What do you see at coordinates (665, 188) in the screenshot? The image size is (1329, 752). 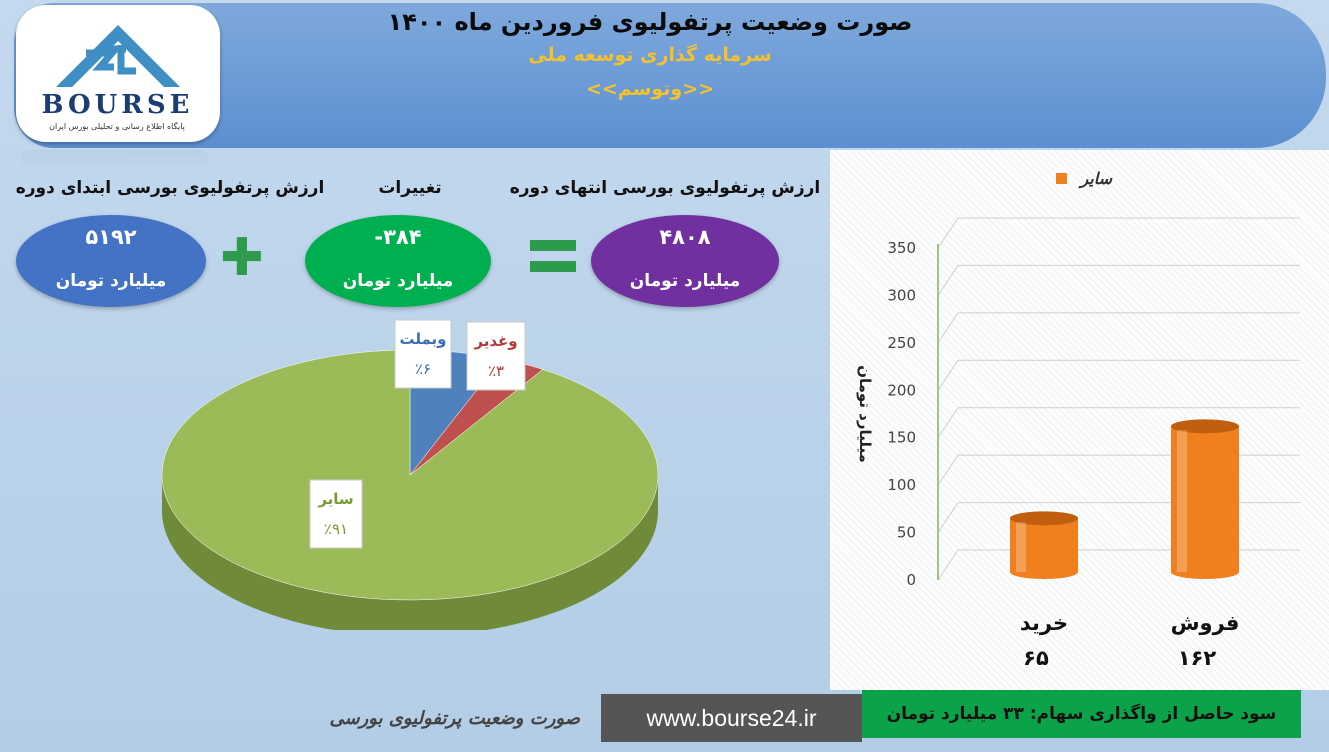 I see `end-value-label: ارزش پرتفولیوی بورسی انتهای دوره` at bounding box center [665, 188].